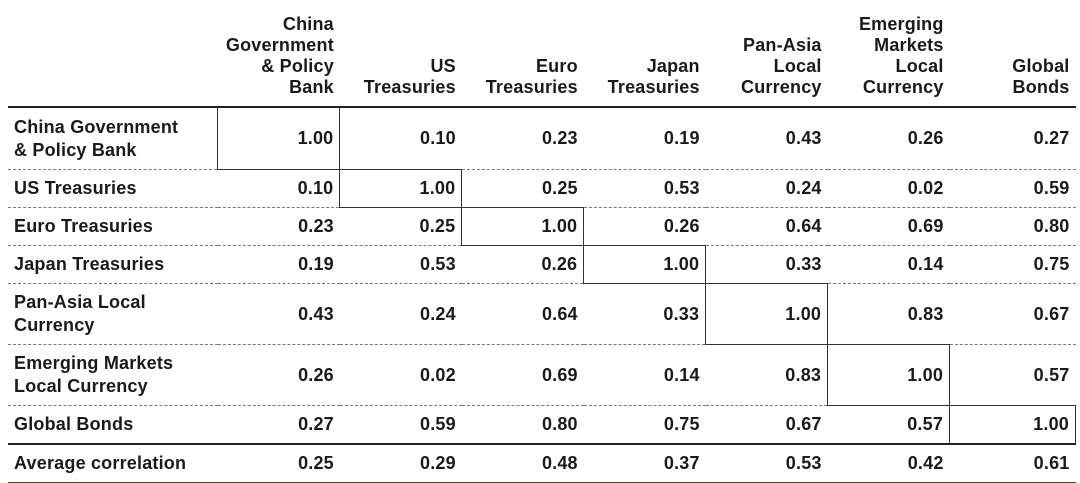 This screenshot has height=483, width=1080. I want to click on column-header-line: Japan, so click(673, 66).